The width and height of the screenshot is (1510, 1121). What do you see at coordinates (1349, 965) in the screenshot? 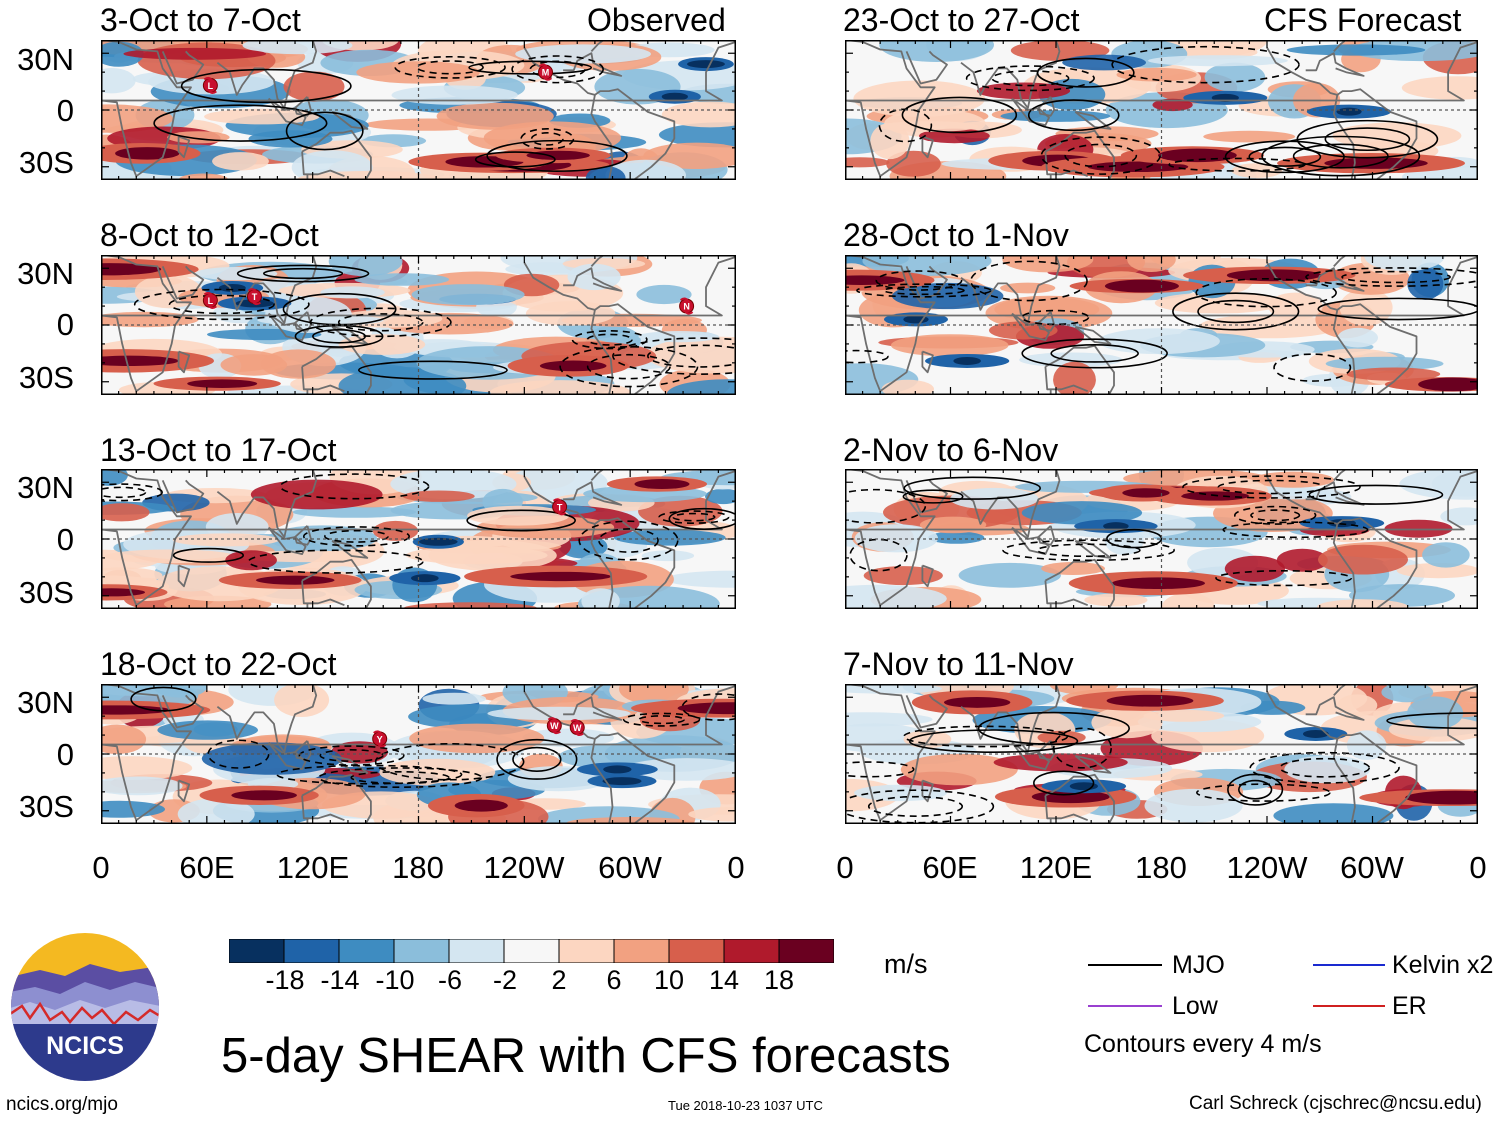
I see `legend-line-kelvin` at bounding box center [1349, 965].